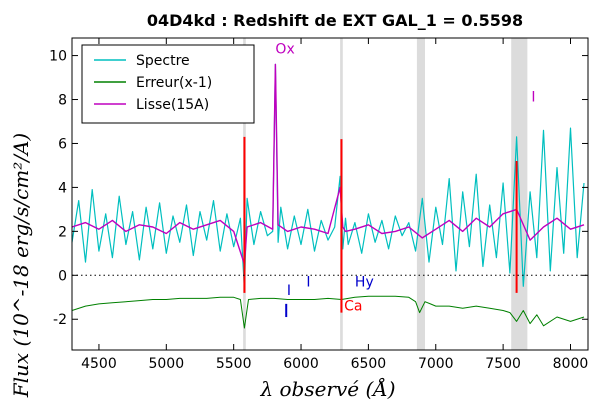  I want to click on x-tick-label: 7000, so click(436, 364).